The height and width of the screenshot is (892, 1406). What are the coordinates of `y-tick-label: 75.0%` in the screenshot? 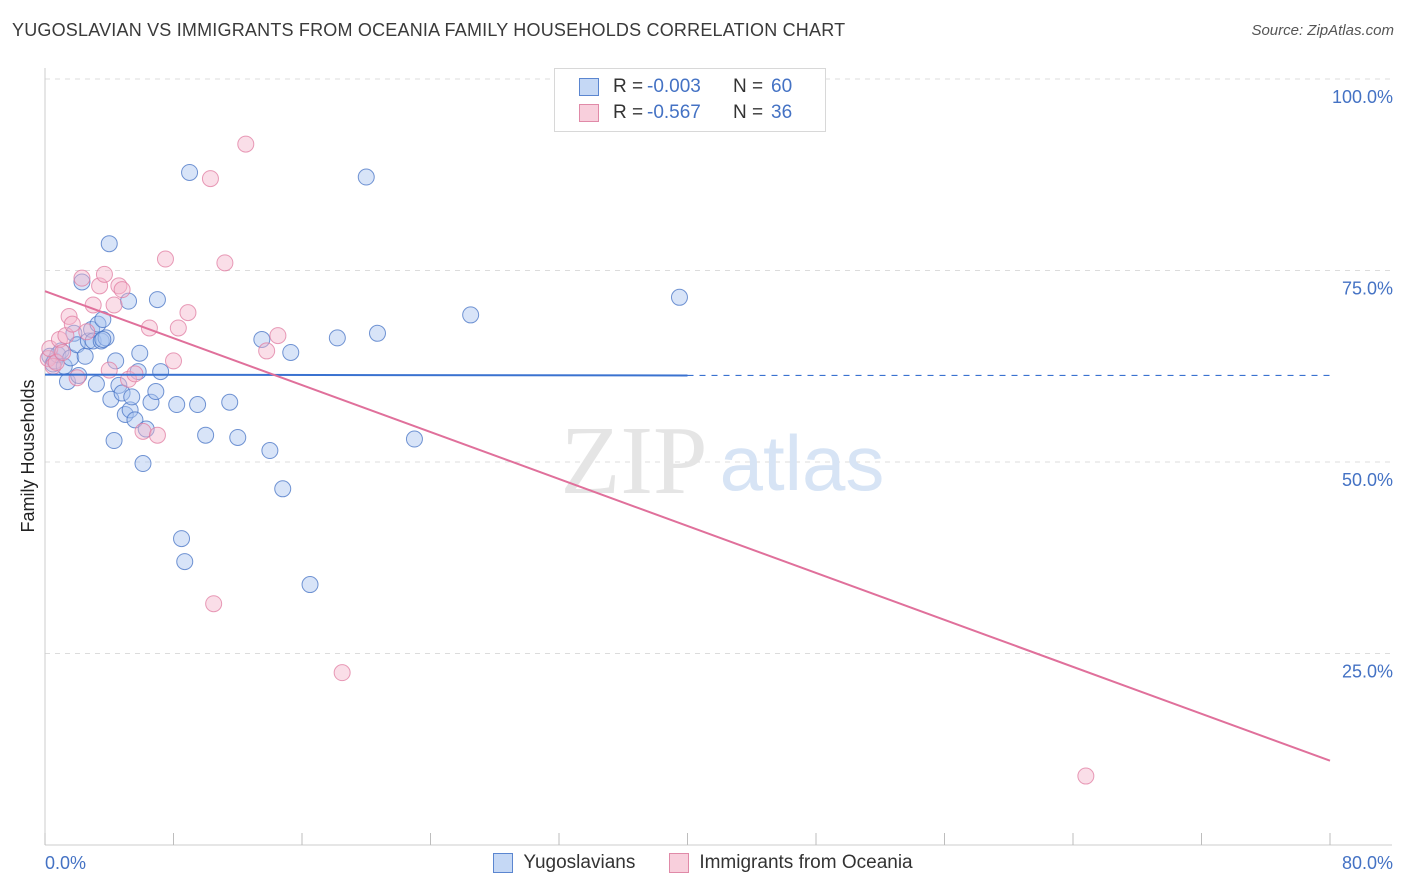 It's located at (1367, 289).